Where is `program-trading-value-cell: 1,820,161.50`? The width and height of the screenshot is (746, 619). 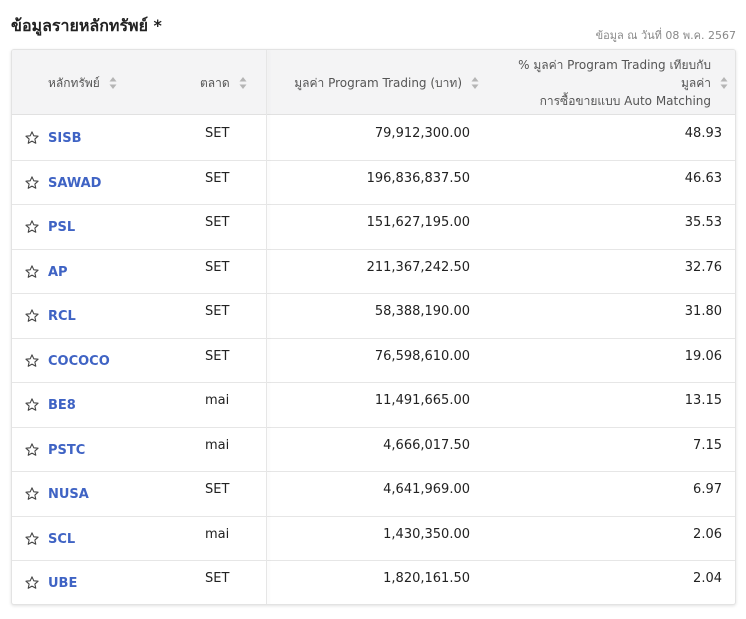 program-trading-value-cell: 1,820,161.50 is located at coordinates (426, 578).